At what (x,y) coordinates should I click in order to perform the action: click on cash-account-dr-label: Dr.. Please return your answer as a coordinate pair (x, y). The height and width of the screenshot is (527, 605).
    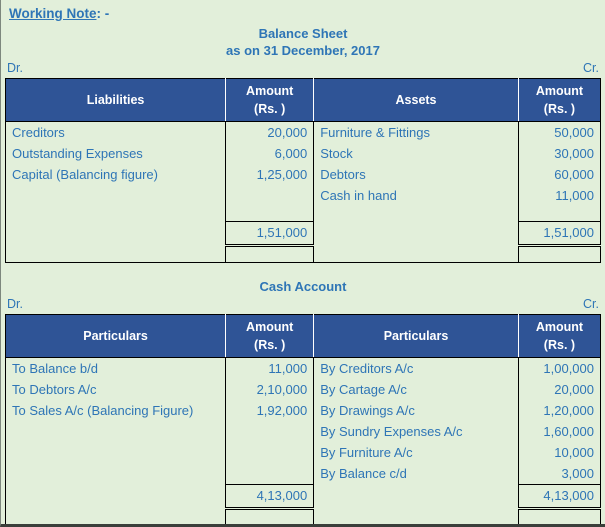
    Looking at the image, I should click on (15, 304).